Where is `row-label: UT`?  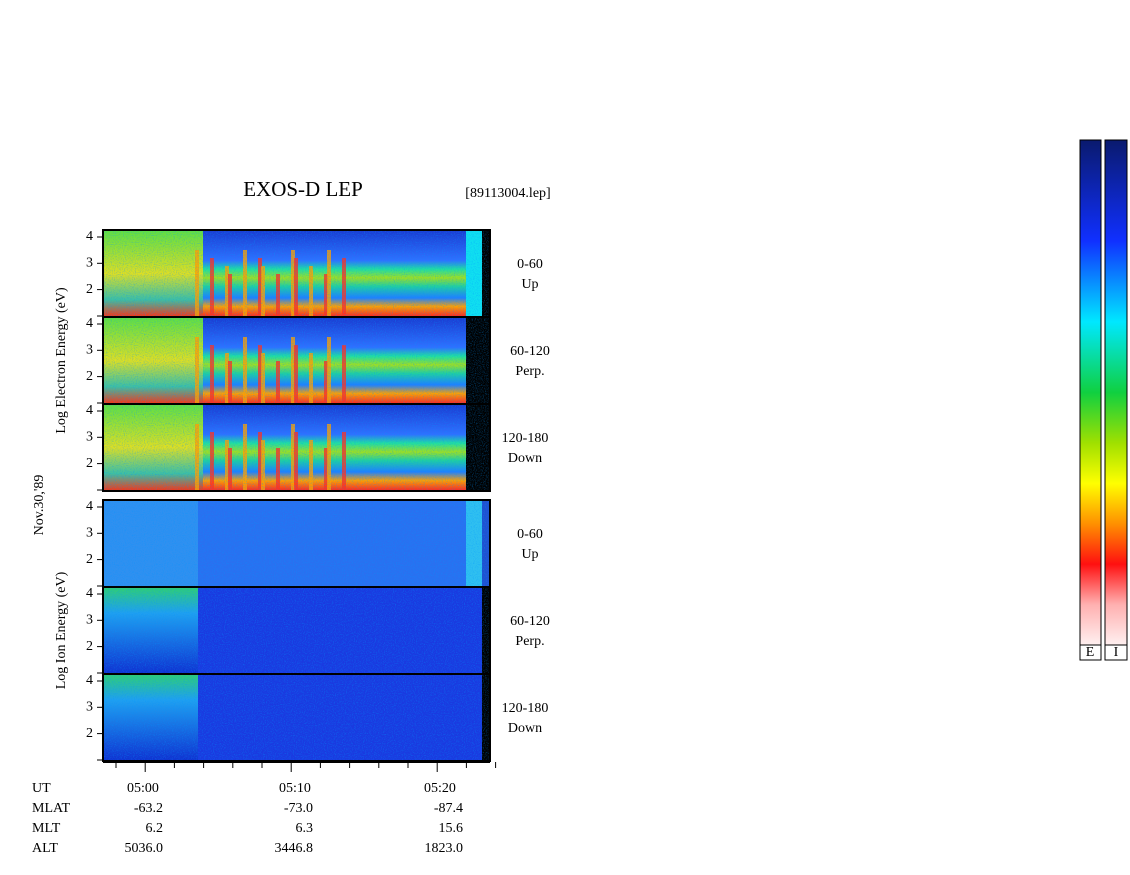
row-label: UT is located at coordinates (41, 788).